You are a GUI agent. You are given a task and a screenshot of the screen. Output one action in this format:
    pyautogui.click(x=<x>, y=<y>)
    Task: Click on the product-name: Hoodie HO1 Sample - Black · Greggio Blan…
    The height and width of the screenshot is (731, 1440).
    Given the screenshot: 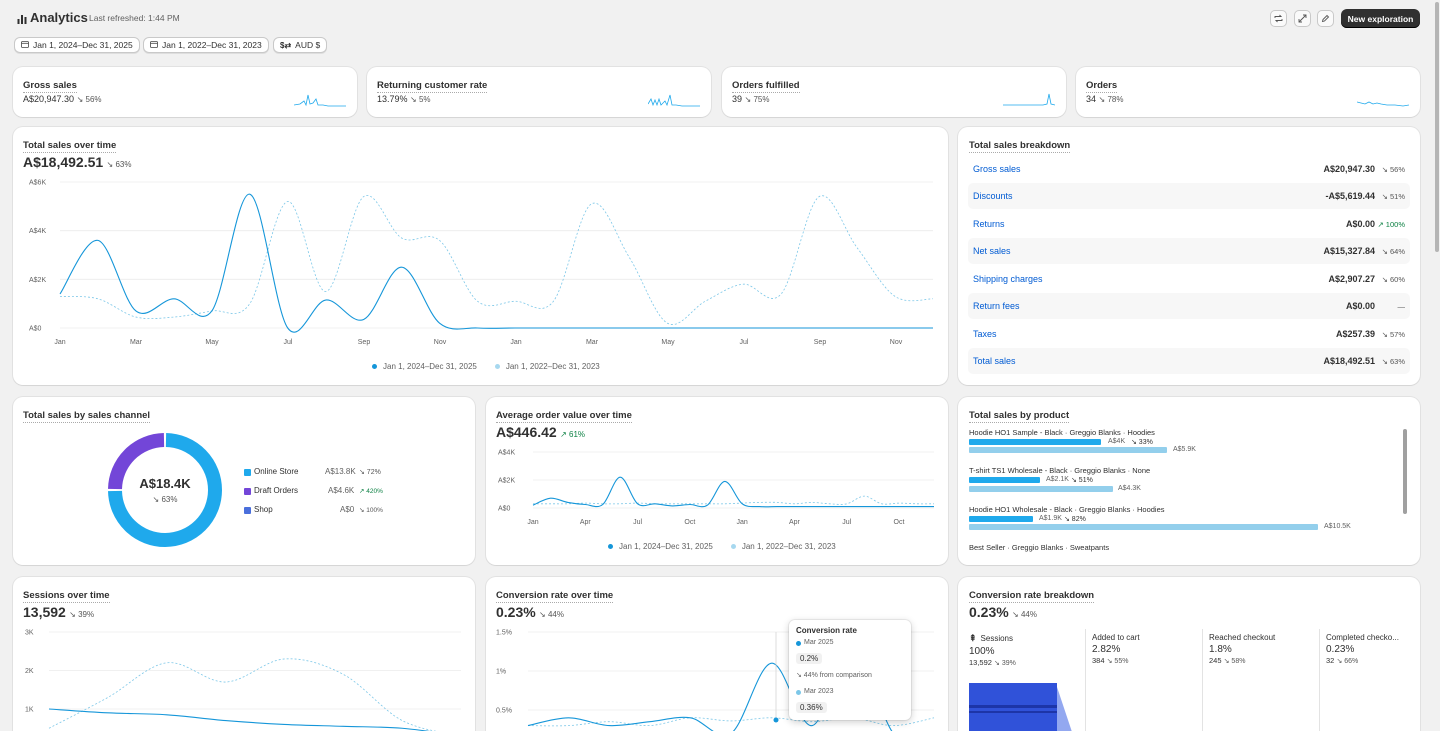 What is the action you would take?
    pyautogui.click(x=1062, y=432)
    